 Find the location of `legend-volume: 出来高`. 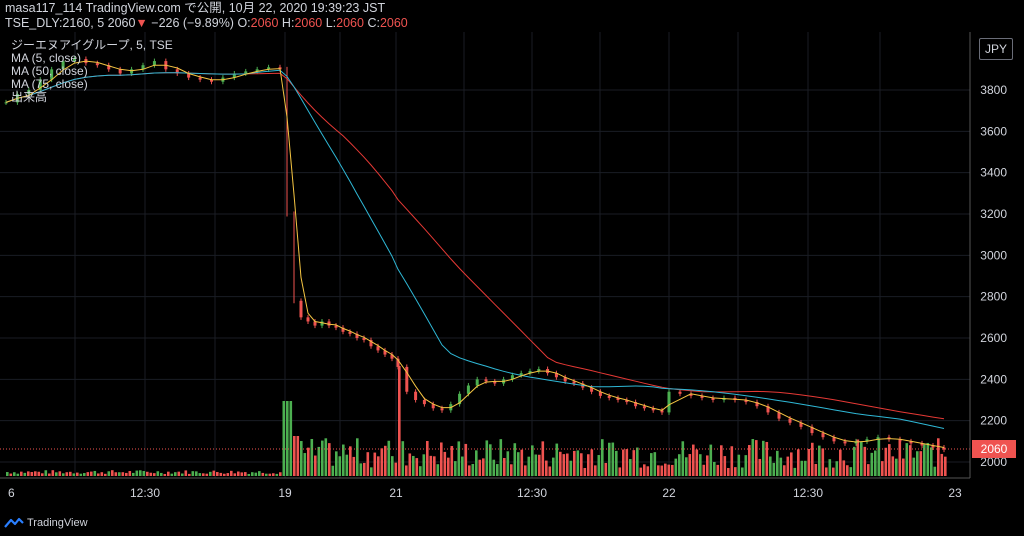

legend-volume: 出来高 is located at coordinates (29, 97).